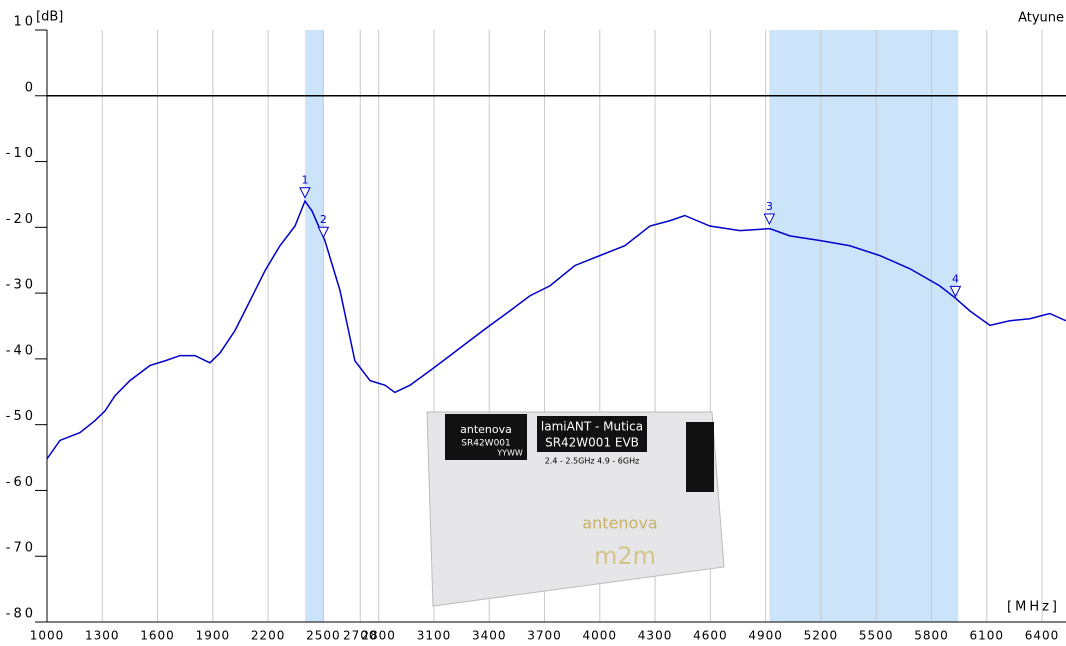  Describe the element at coordinates (378, 636) in the screenshot. I see `x-tick-label: 2800` at that location.